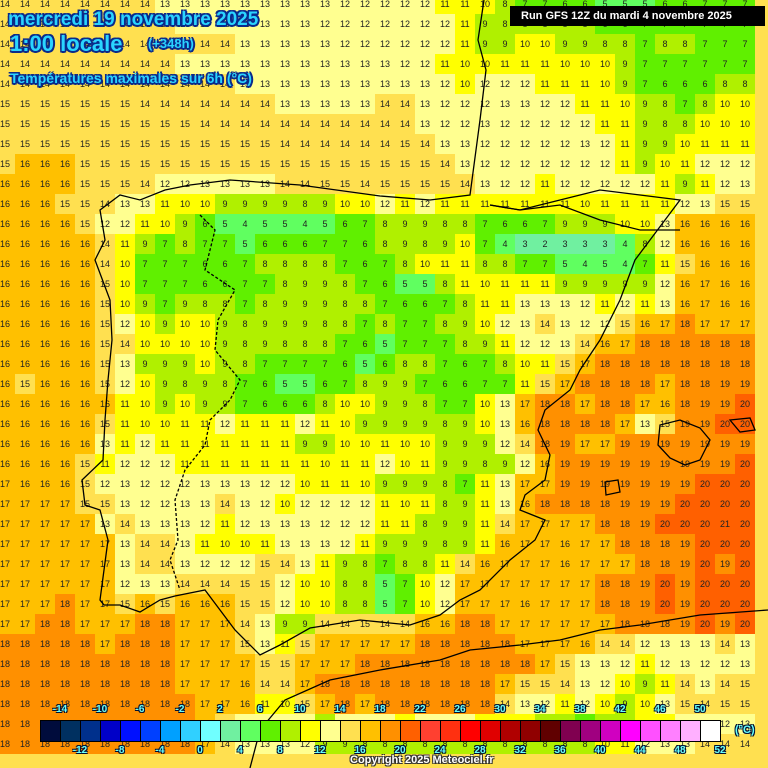 This screenshot has height=768, width=768. I want to click on legend-label-top: 46, so click(660, 709).